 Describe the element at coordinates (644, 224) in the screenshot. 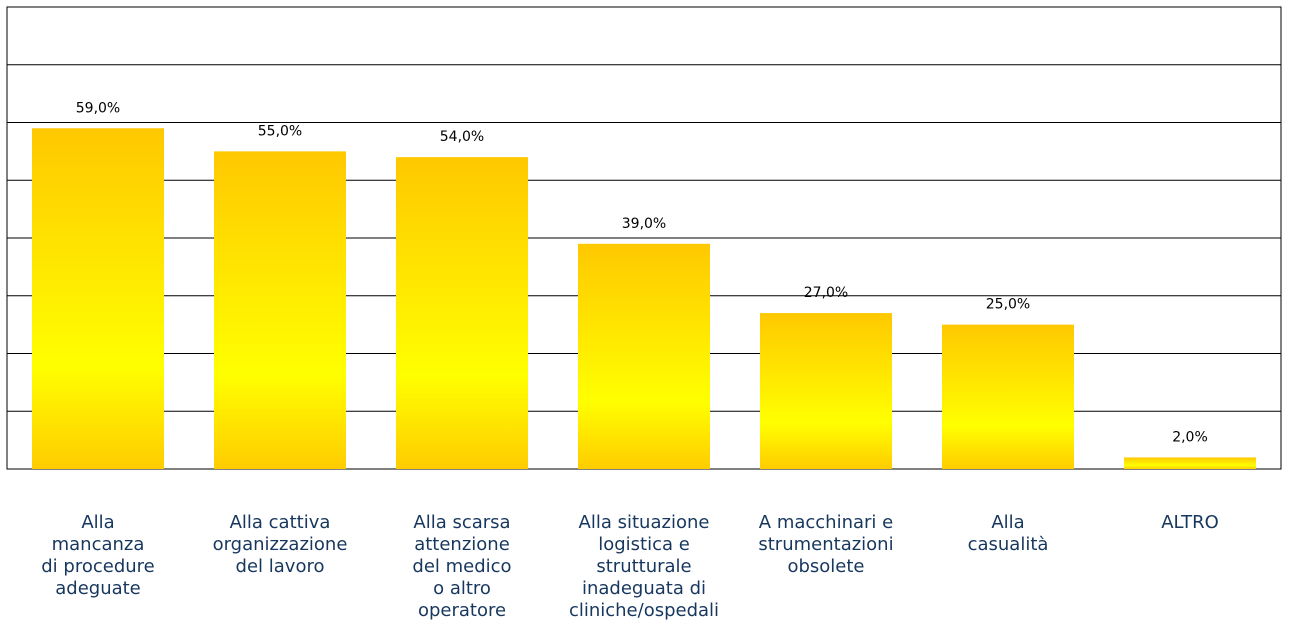

I see `value-label: 39,0%` at that location.